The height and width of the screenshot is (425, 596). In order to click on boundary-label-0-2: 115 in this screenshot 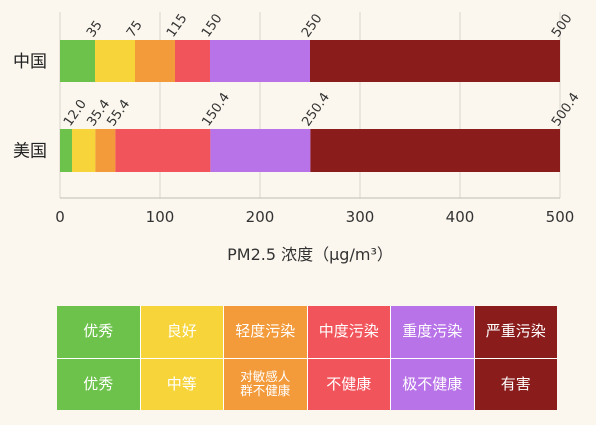, I will do `click(177, 25)`.